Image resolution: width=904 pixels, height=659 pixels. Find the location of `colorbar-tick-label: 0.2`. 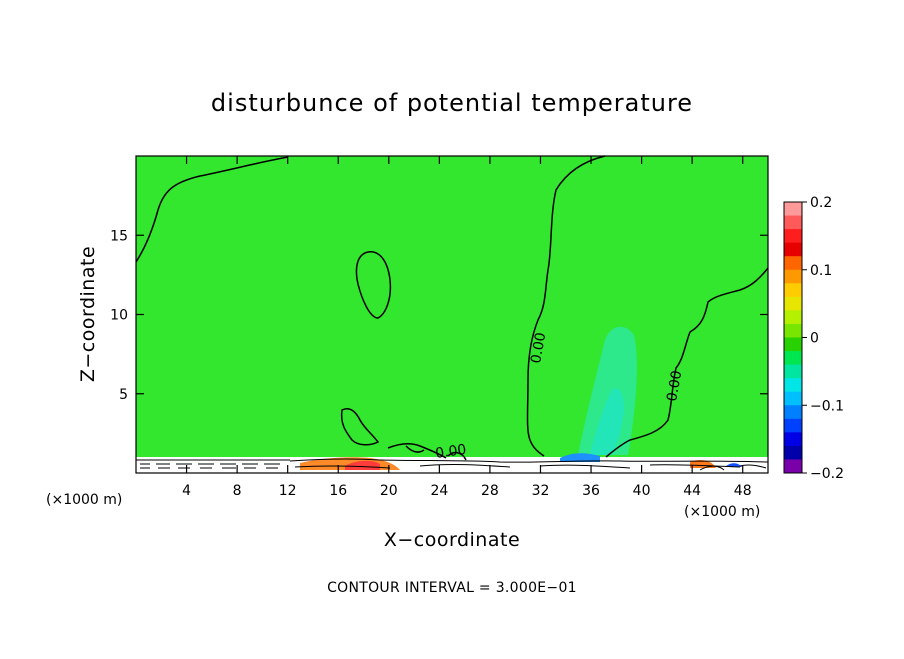

colorbar-tick-label: 0.2 is located at coordinates (821, 203).